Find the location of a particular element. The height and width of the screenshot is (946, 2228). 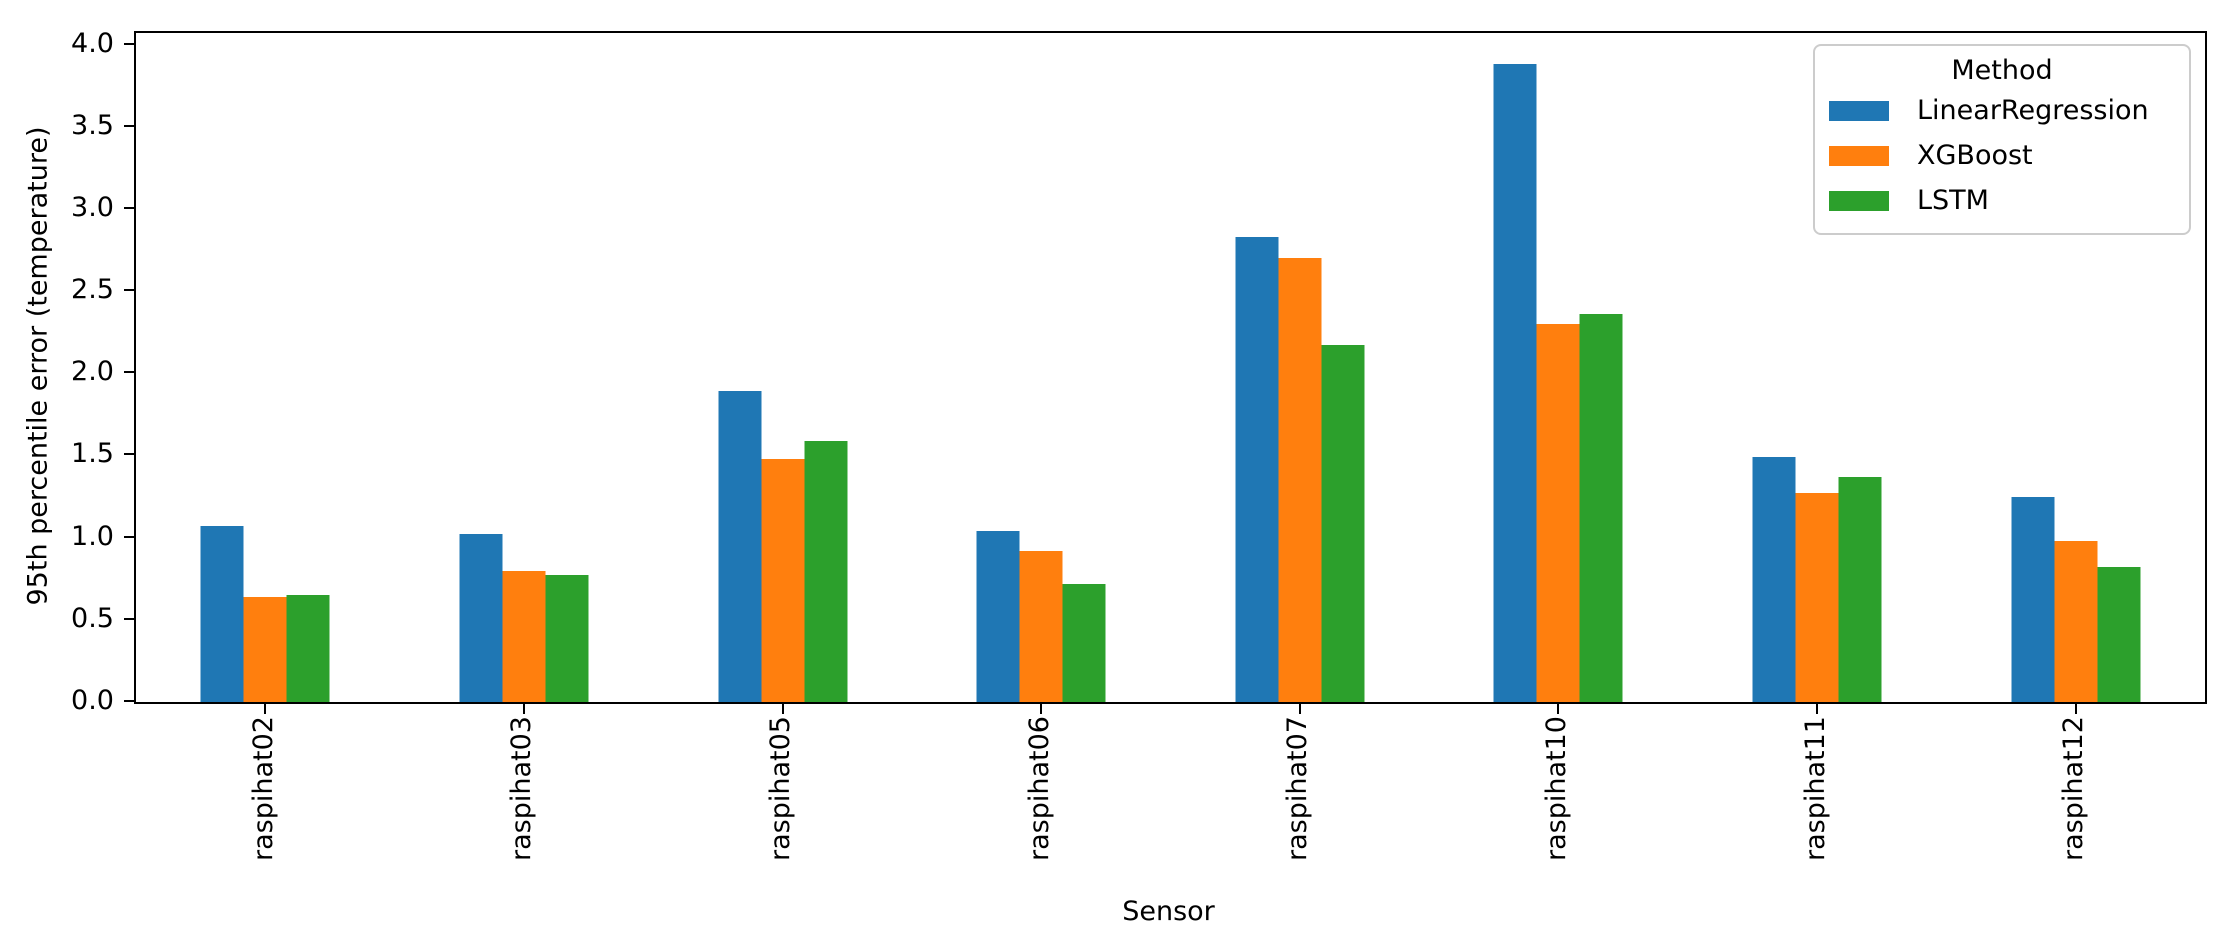

bar-raspihat11-xgboost is located at coordinates (1817, 597).